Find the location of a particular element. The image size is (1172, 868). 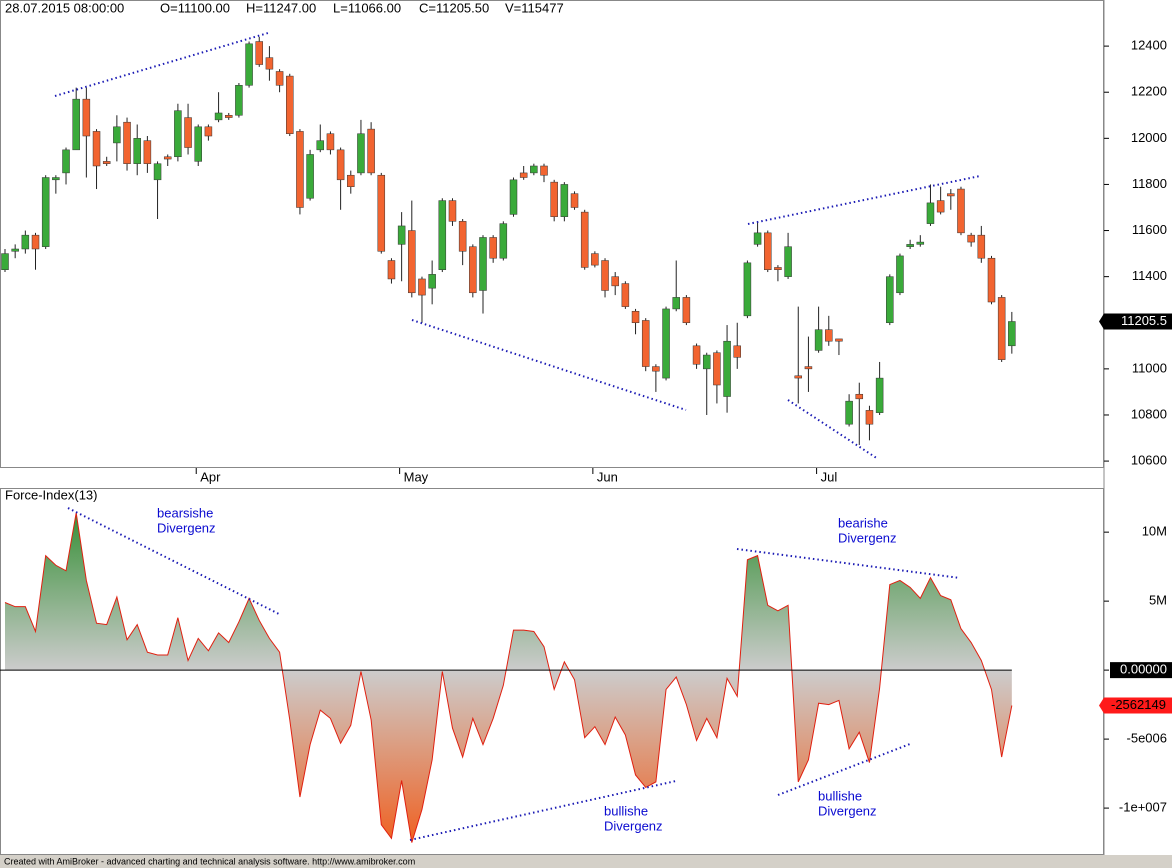

y-tick-label: 12000 is located at coordinates (1149, 137).